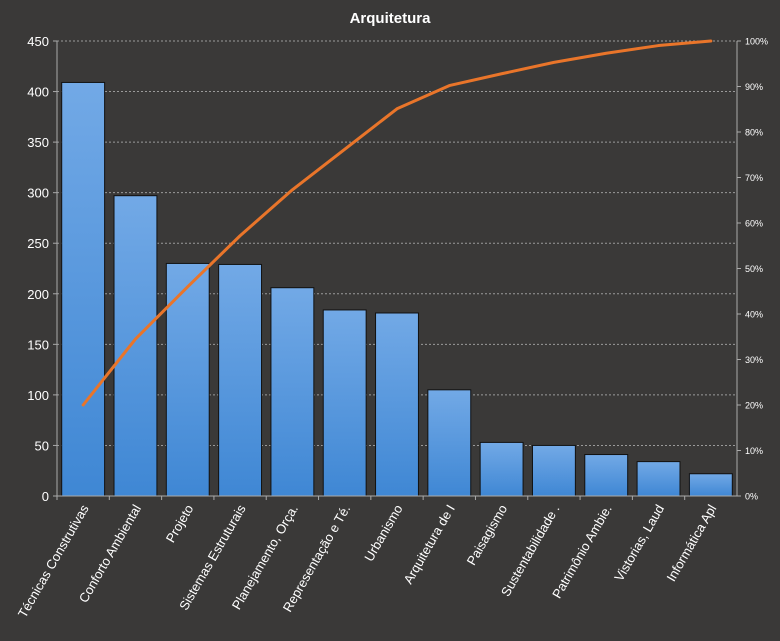 This screenshot has height=641, width=780. Describe the element at coordinates (38, 193) in the screenshot. I see `y-tick-label: 300` at that location.